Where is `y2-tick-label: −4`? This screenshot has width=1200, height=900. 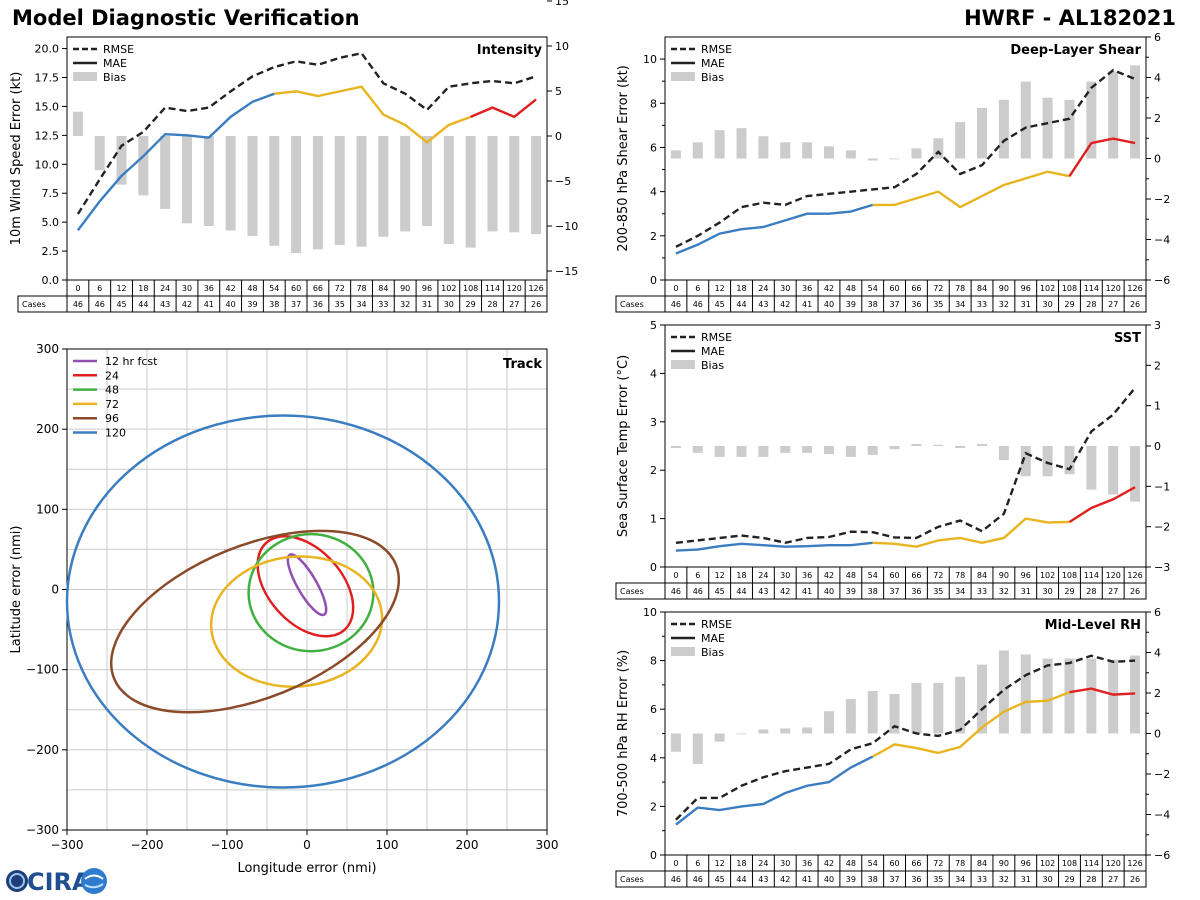
y2-tick-label: −4 is located at coordinates (1162, 815).